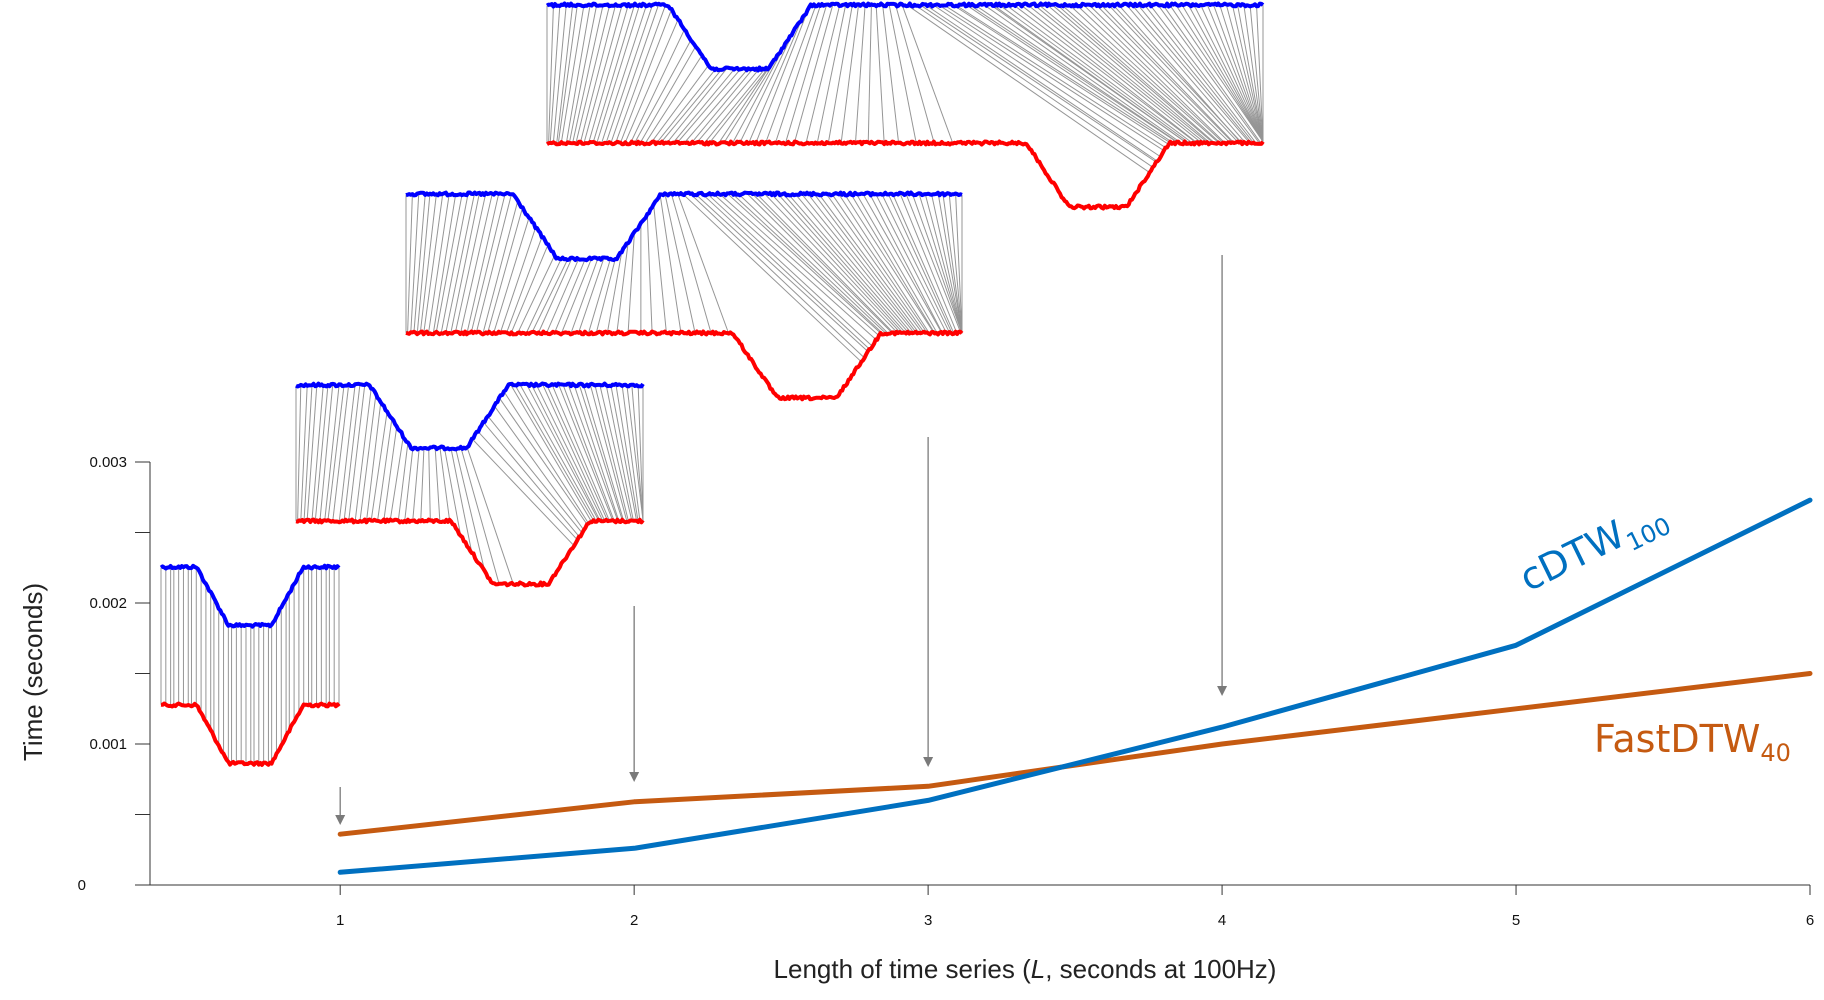 This screenshot has height=1000, width=1824. I want to click on candidate-series-red, so click(470, 552).